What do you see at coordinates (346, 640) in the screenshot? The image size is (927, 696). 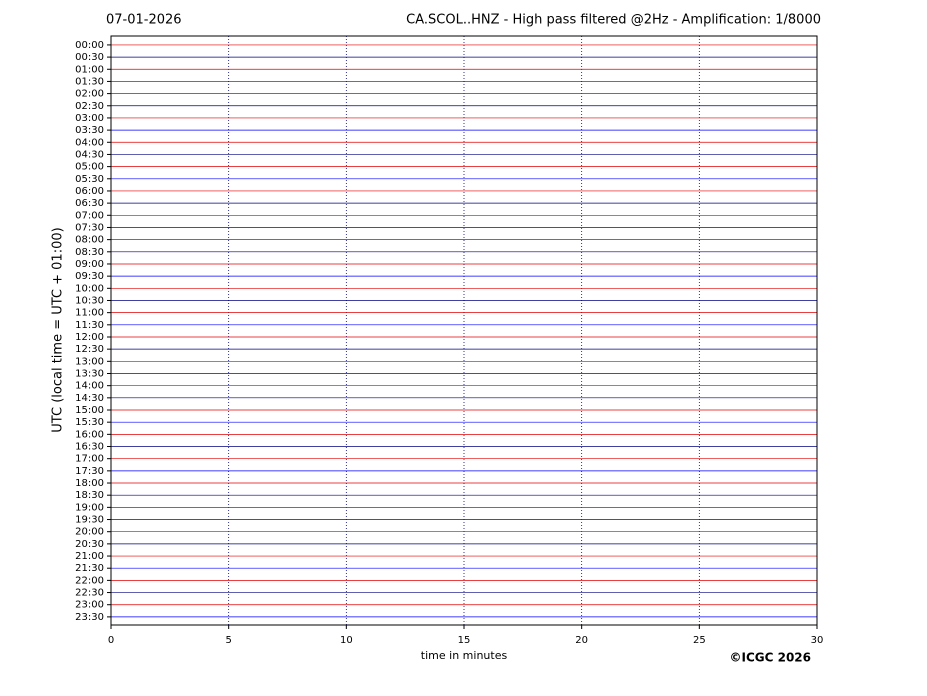 I see `x-tick-label: 10` at bounding box center [346, 640].